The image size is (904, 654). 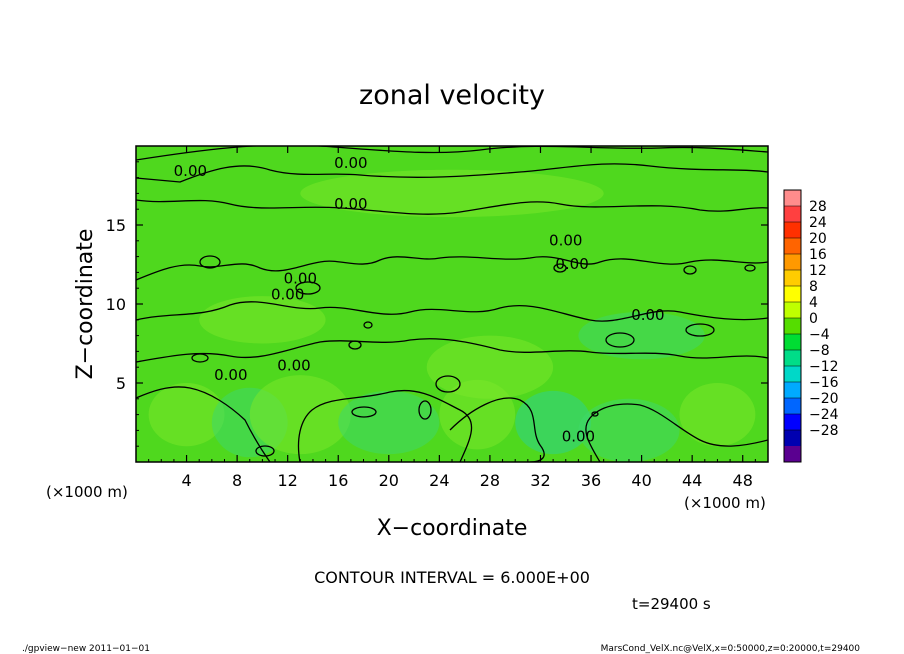 What do you see at coordinates (824, 431) in the screenshot?
I see `colorbar-label: −28` at bounding box center [824, 431].